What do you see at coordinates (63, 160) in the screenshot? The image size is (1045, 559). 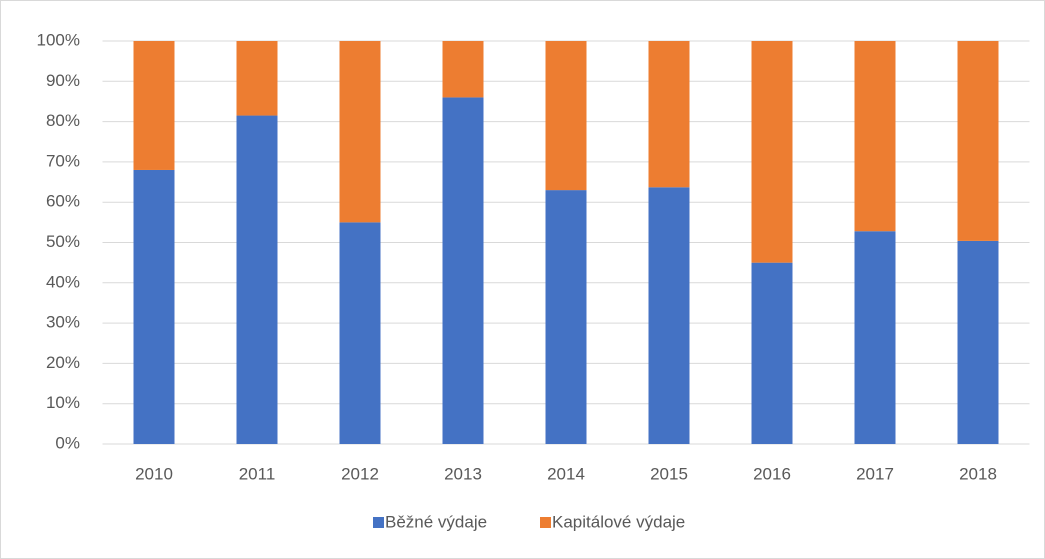 I see `y-tick-label: 70%` at bounding box center [63, 160].